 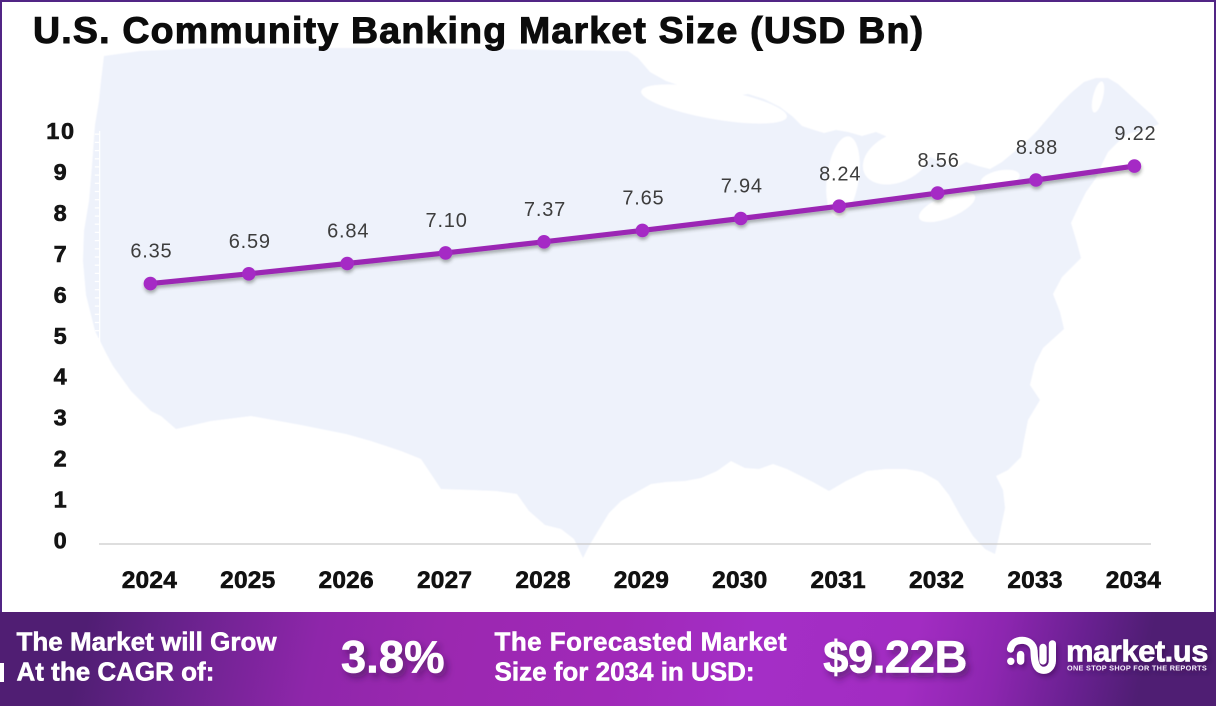 I want to click on svg-text: 2033, so click(x=1034, y=580).